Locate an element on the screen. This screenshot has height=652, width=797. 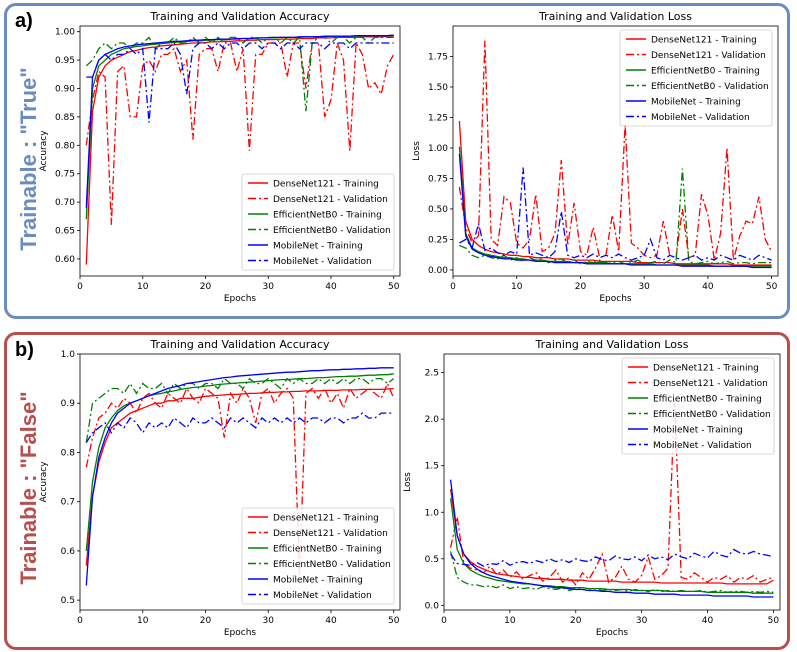
x-tick-label-a-loss: 0 is located at coordinates (453, 287).